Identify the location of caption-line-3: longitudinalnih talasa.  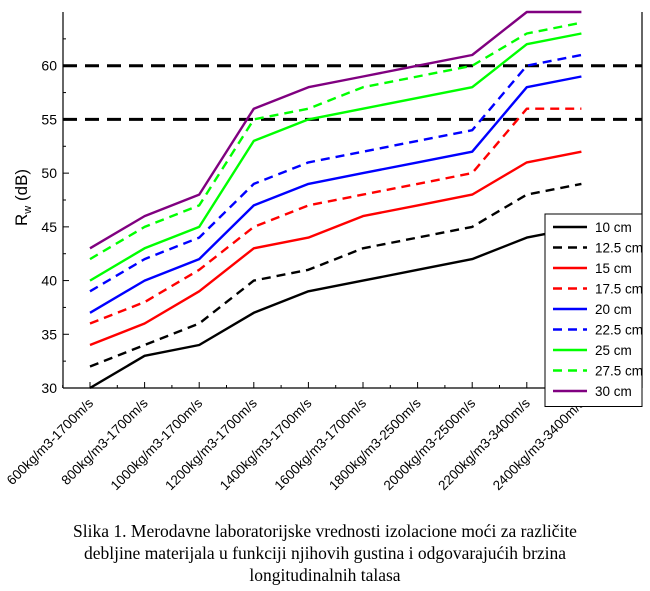
(325, 575).